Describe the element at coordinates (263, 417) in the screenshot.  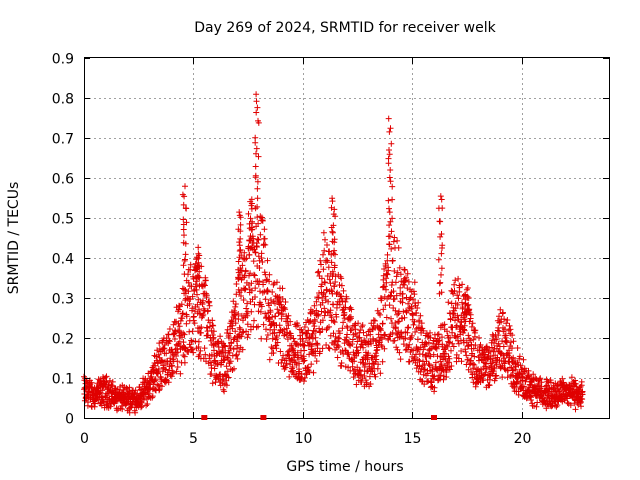
I see `axis-marker` at that location.